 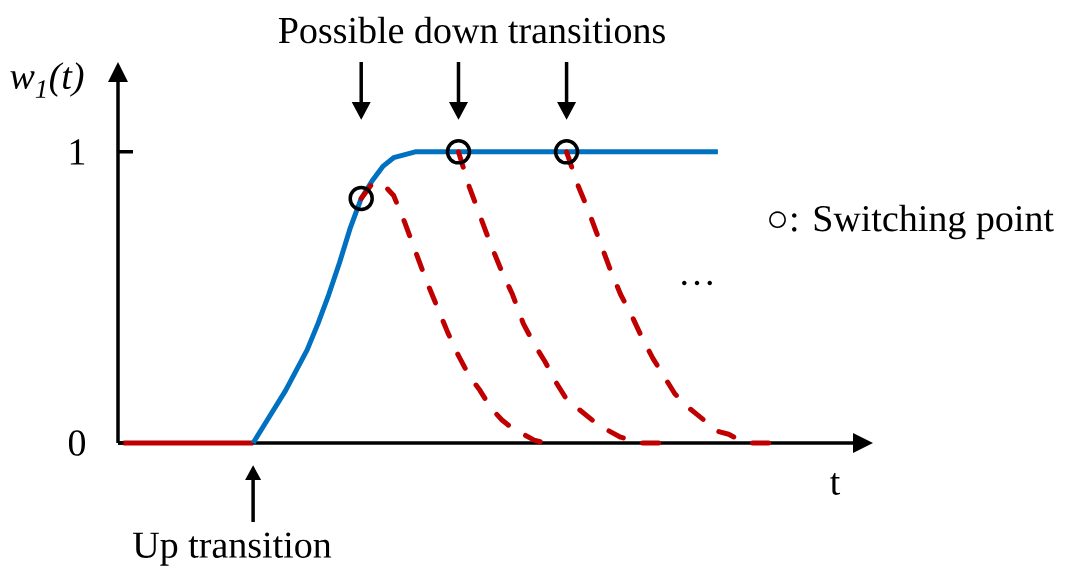 I want to click on y-axis-title: w$_{1}$(t), so click(x=47, y=80).